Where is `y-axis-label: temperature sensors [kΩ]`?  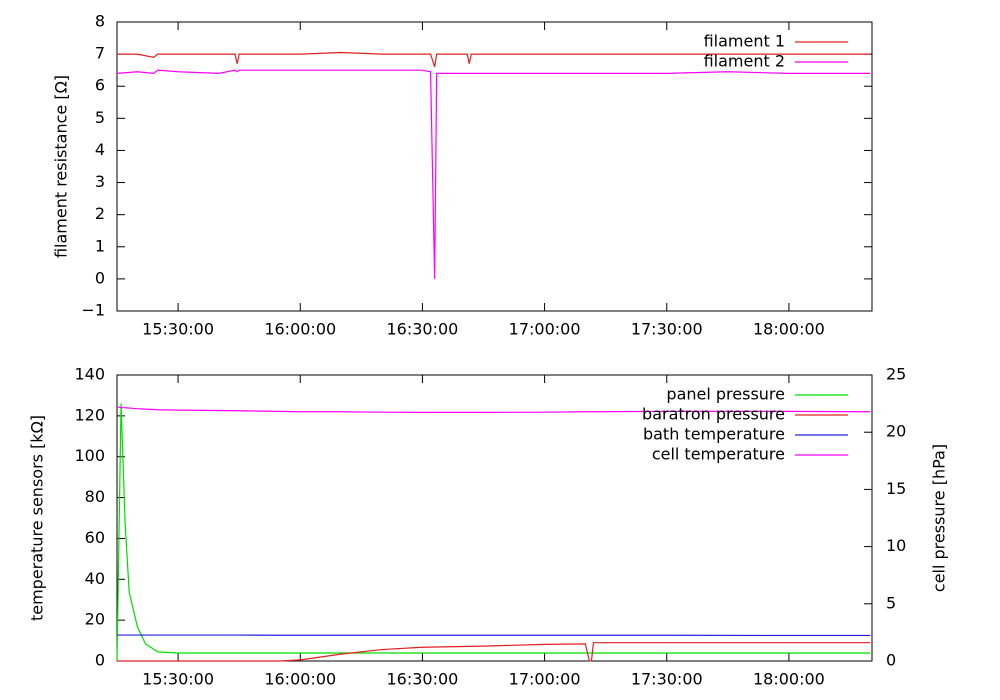
y-axis-label: temperature sensors [kΩ] is located at coordinates (37, 518).